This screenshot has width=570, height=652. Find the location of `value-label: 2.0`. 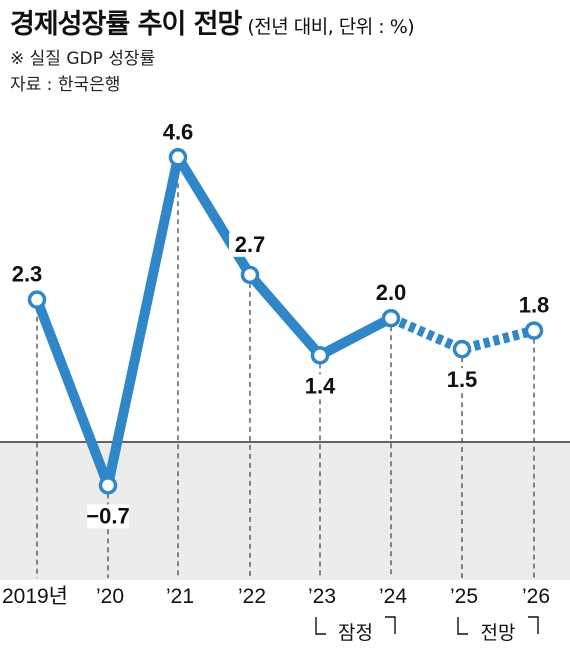

value-label: 2.0 is located at coordinates (391, 292).